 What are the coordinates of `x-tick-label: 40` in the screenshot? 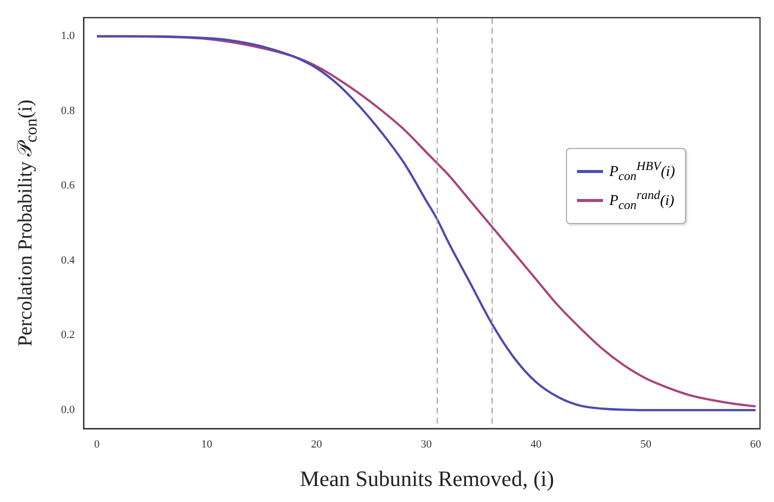 It's located at (536, 444).